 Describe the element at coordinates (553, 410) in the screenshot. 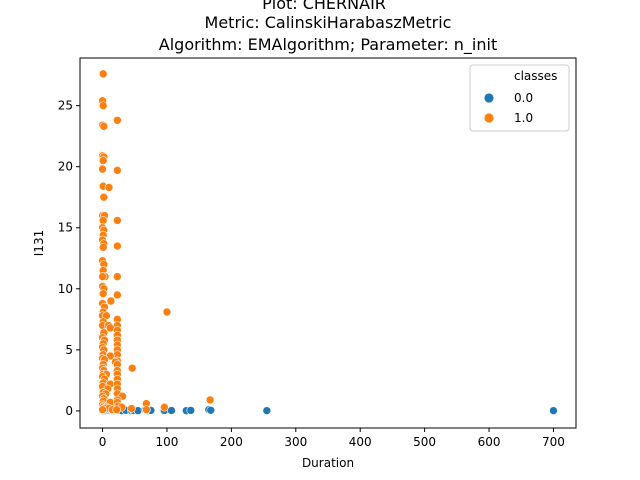

I see `point-class-0.0-33` at that location.